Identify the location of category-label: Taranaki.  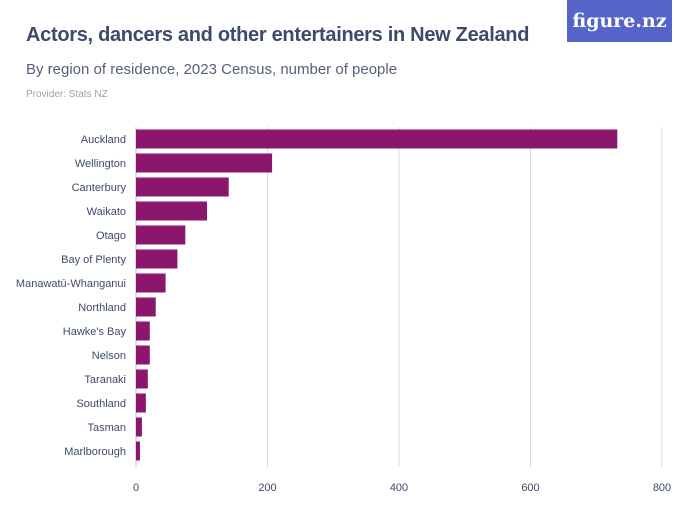
(105, 380).